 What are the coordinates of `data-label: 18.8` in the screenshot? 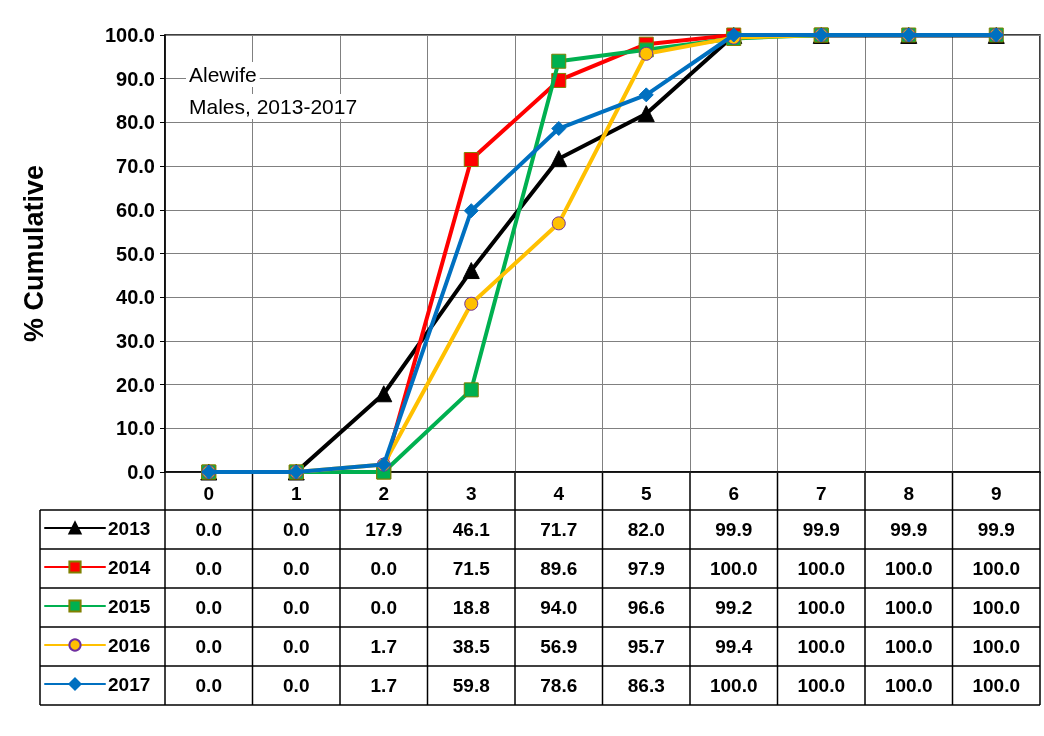 It's located at (471, 607).